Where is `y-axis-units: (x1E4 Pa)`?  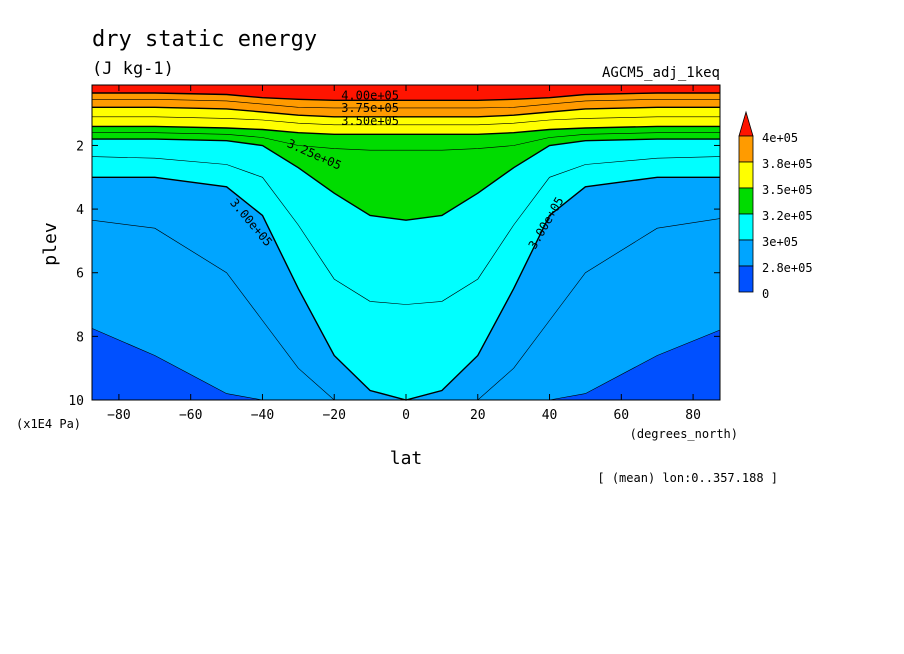
y-axis-units: (x1E4 Pa) is located at coordinates (48, 424).